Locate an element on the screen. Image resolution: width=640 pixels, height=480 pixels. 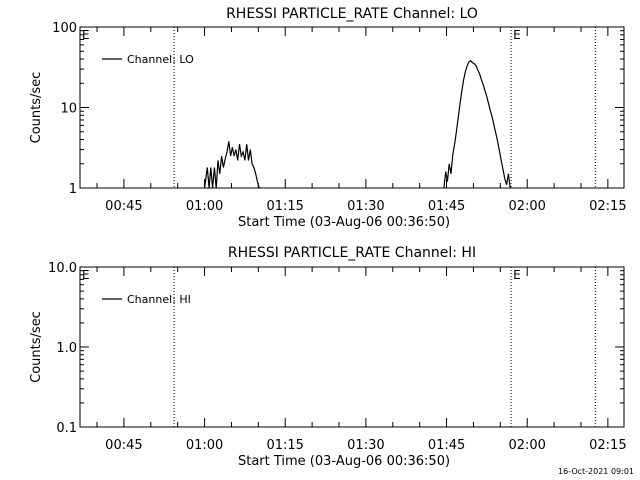
y-tick-label: 1.0 is located at coordinates (66, 348).